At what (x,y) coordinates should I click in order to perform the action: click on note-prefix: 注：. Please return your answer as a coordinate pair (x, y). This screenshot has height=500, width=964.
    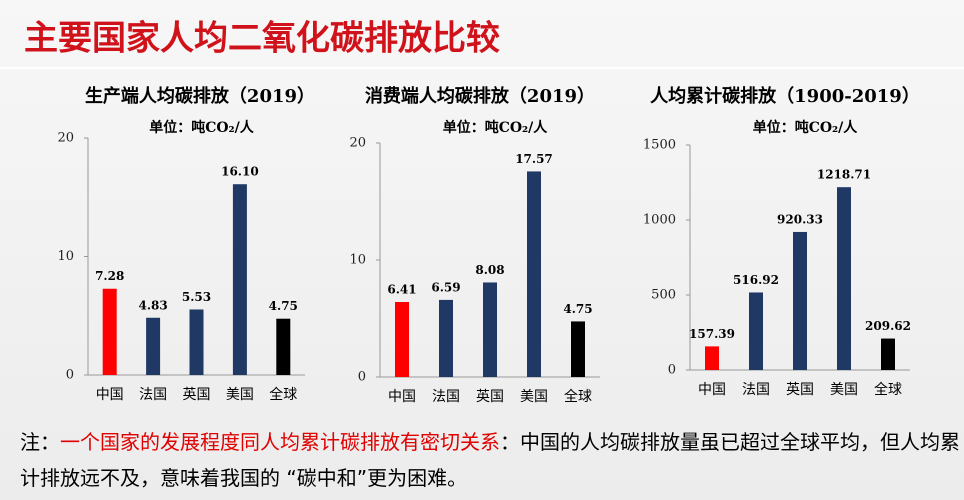
    Looking at the image, I should click on (40, 442).